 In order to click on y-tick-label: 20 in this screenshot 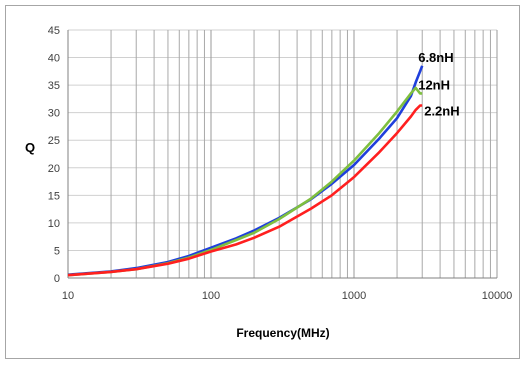, I will do `click(54, 169)`.